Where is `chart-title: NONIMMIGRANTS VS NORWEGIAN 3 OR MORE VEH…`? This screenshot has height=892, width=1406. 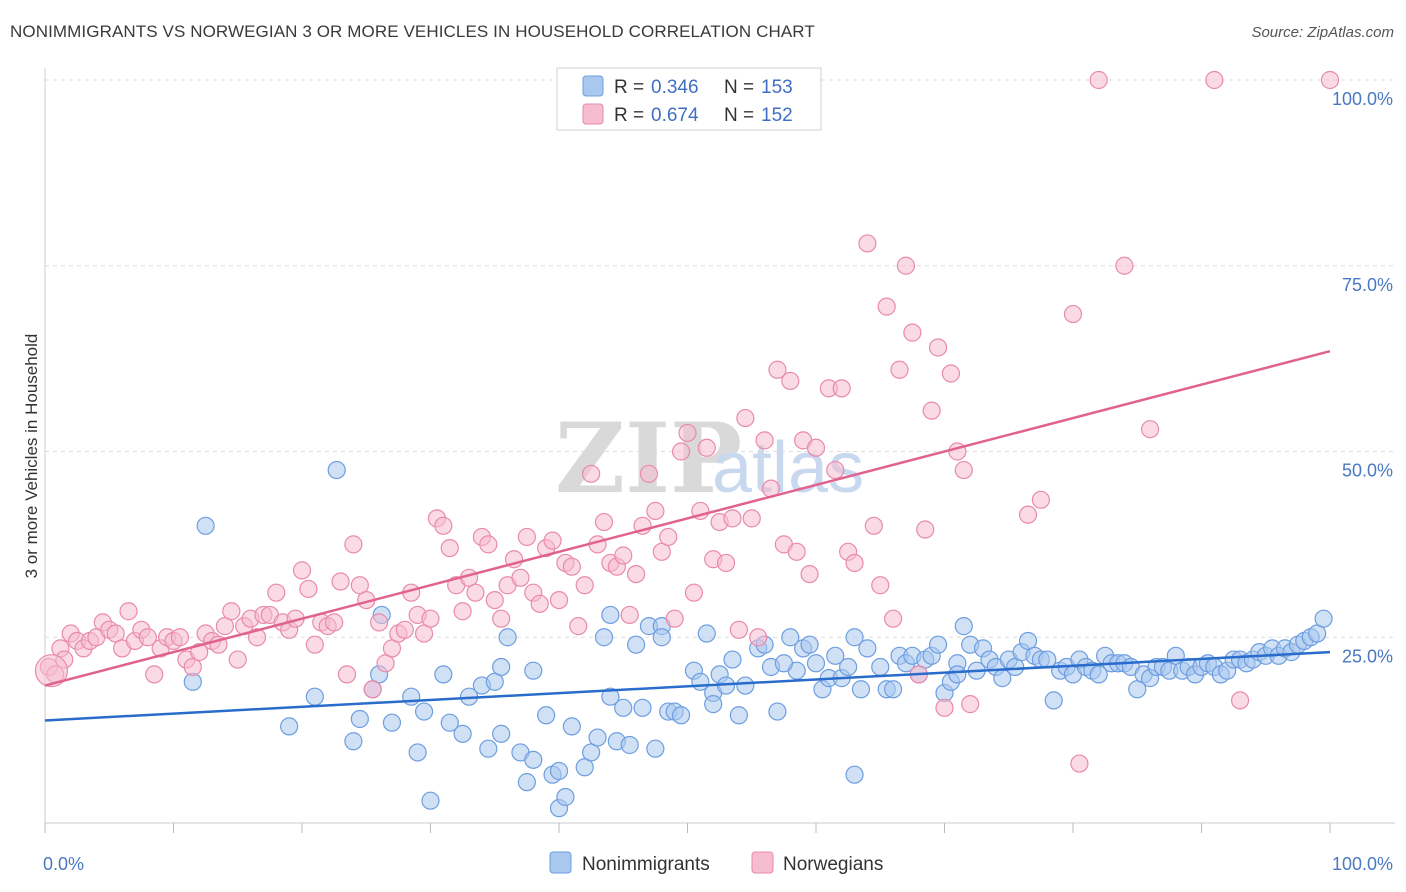 chart-title: NONIMMIGRANTS VS NORWEGIAN 3 OR MORE VEH… is located at coordinates (412, 31).